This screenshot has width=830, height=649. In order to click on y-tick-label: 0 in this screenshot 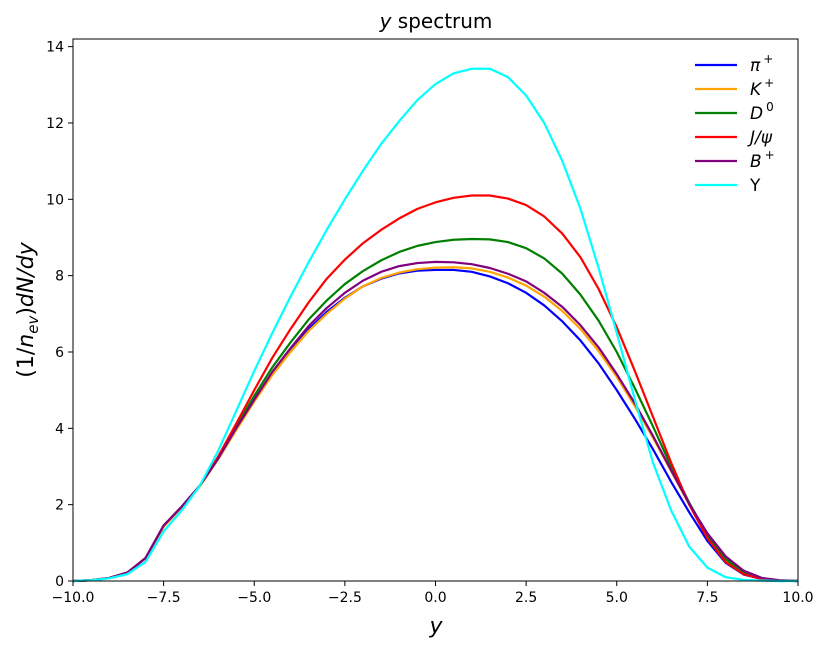, I will do `click(59, 582)`.